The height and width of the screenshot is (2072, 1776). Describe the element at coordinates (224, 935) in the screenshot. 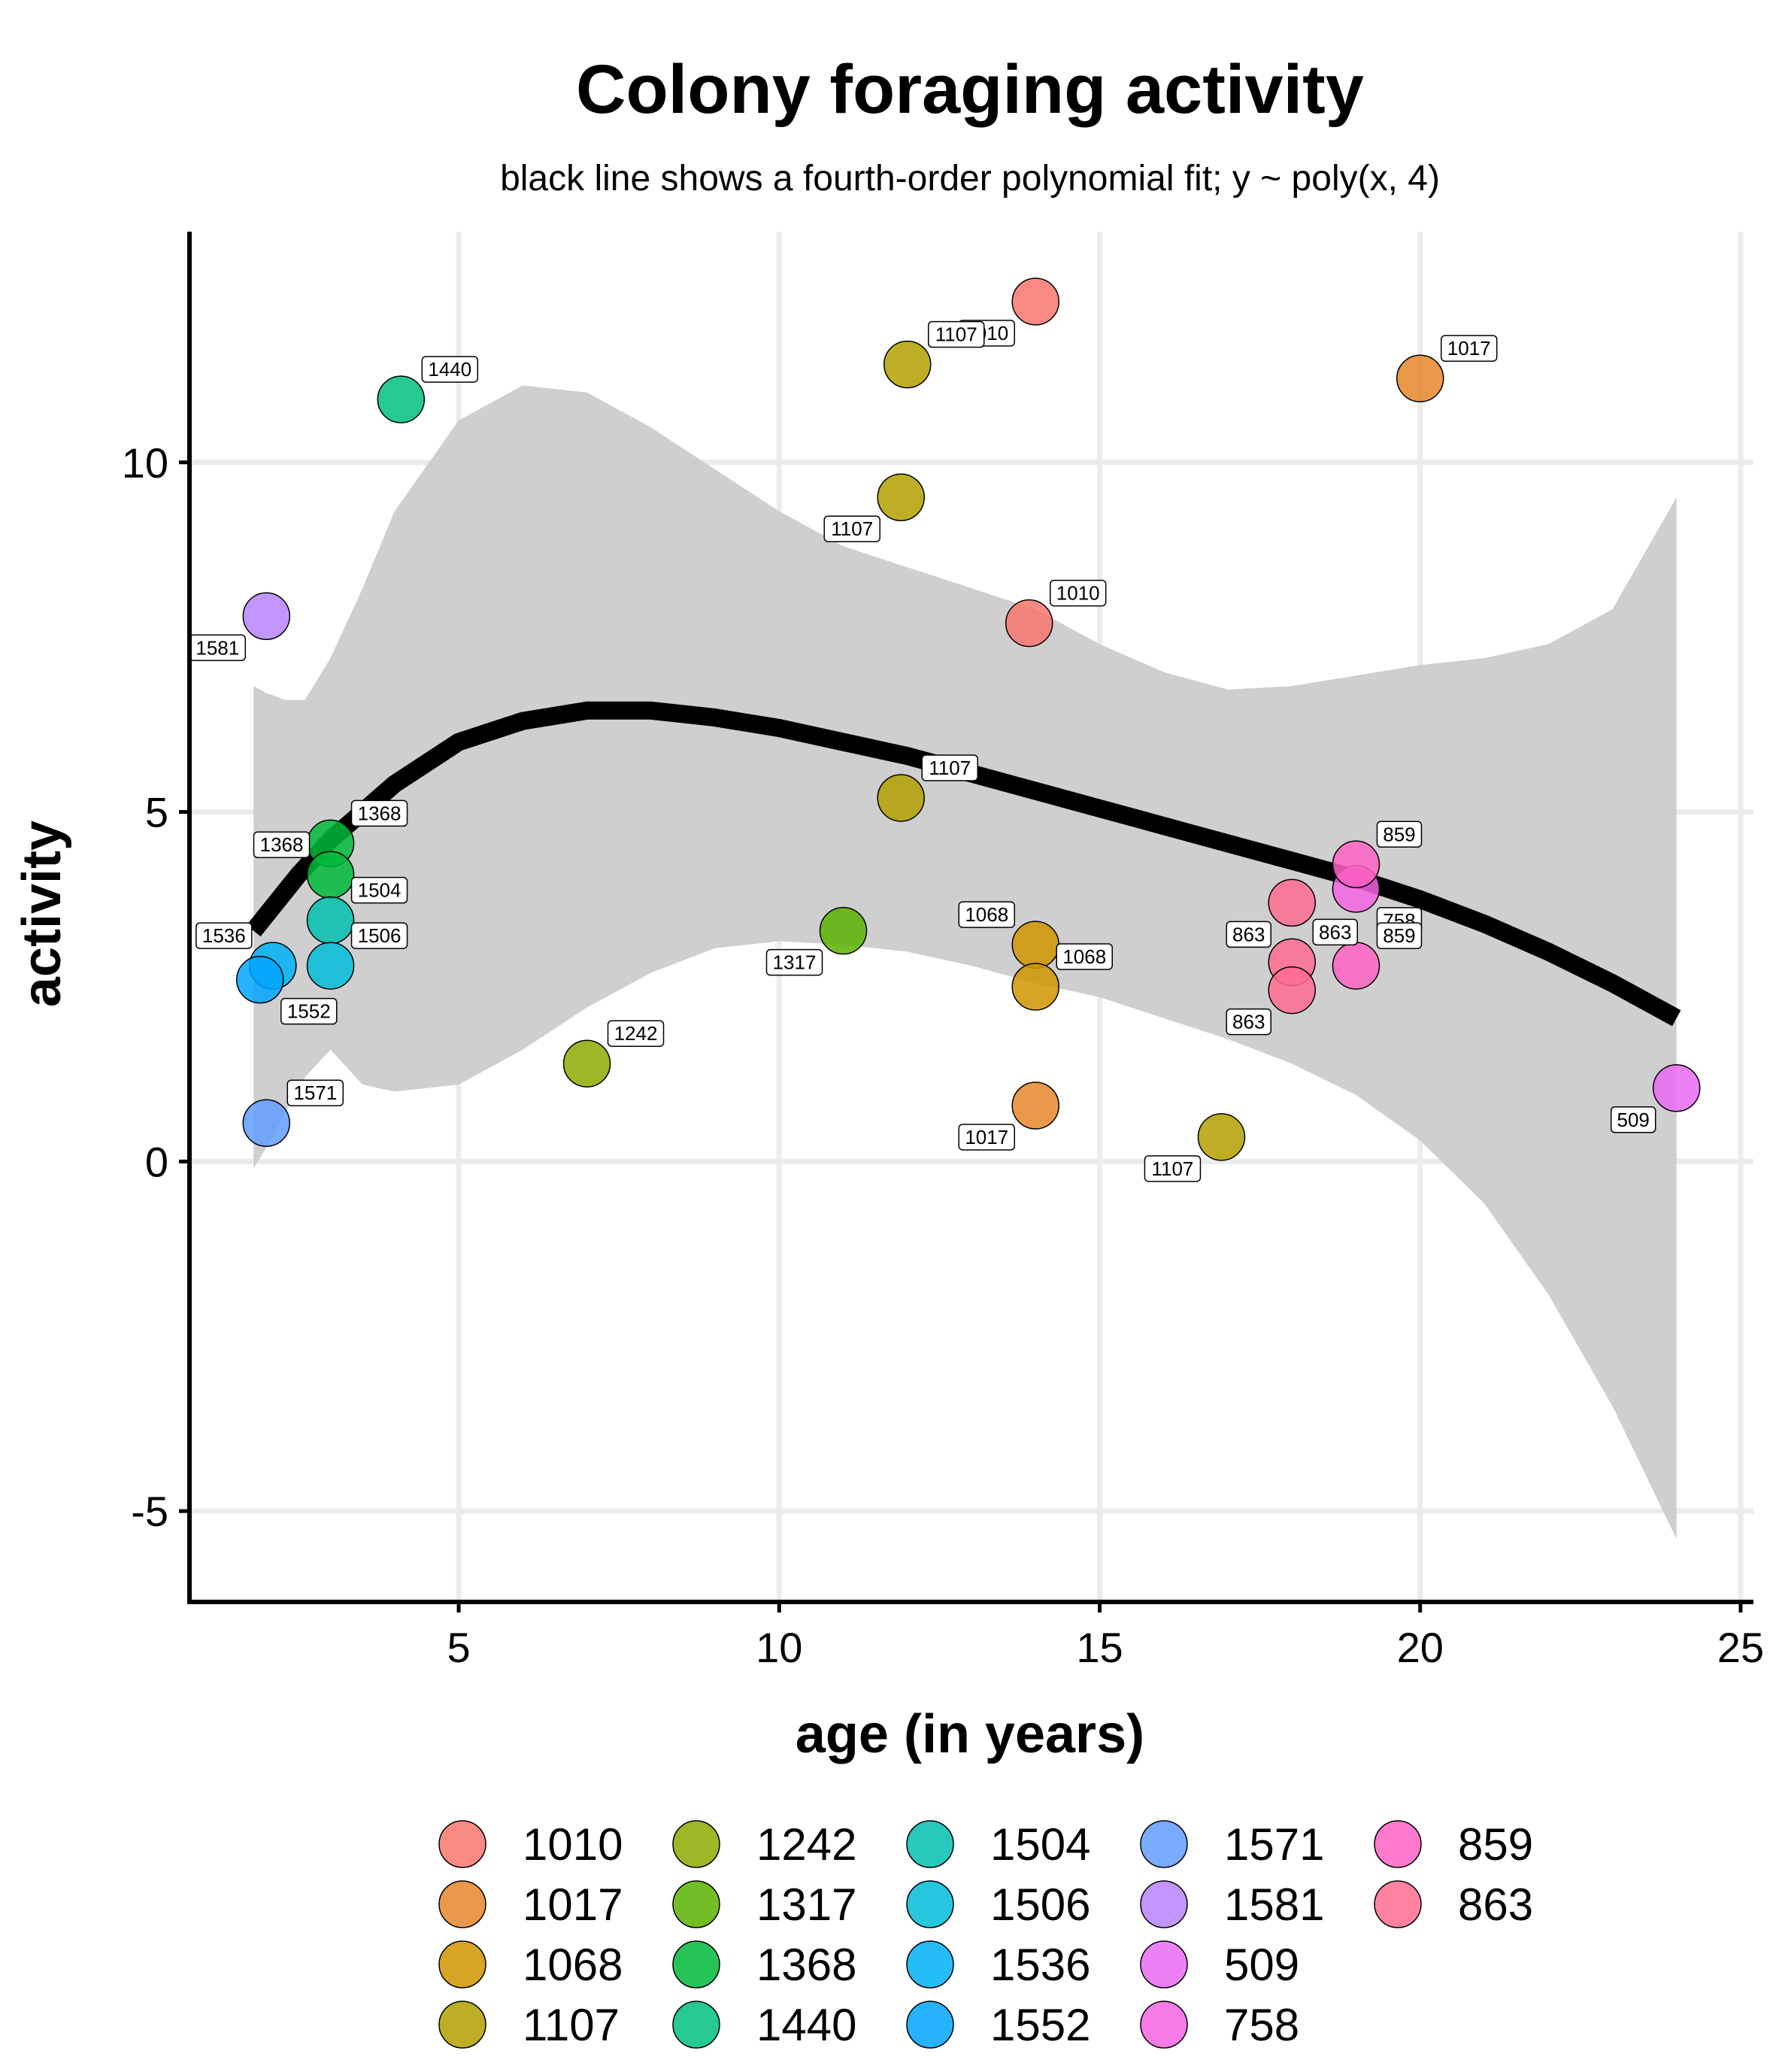

I see `point-label: 1536` at that location.